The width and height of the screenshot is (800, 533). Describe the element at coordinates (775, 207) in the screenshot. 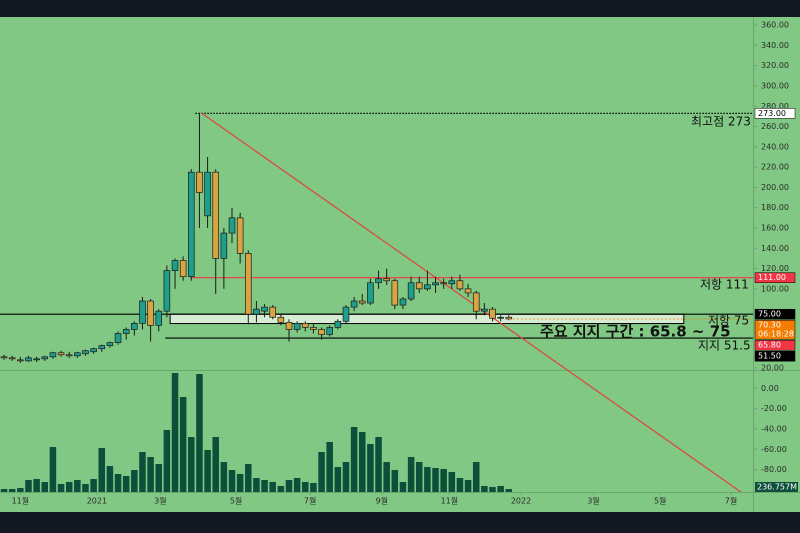

I see `y-tick-label: 180.00` at that location.